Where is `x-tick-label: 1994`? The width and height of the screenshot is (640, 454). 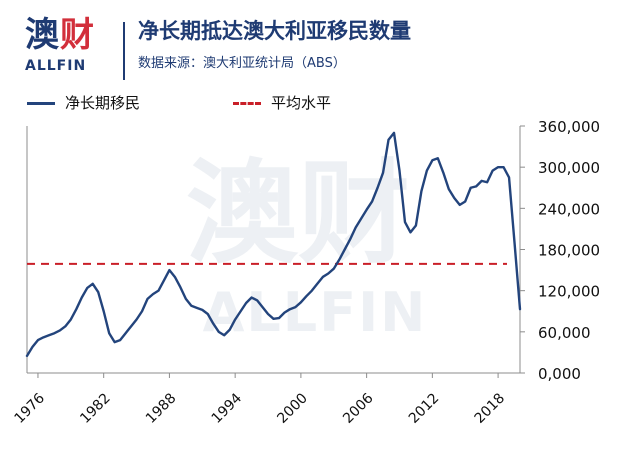
x-tick-label: 1994 is located at coordinates (227, 408).